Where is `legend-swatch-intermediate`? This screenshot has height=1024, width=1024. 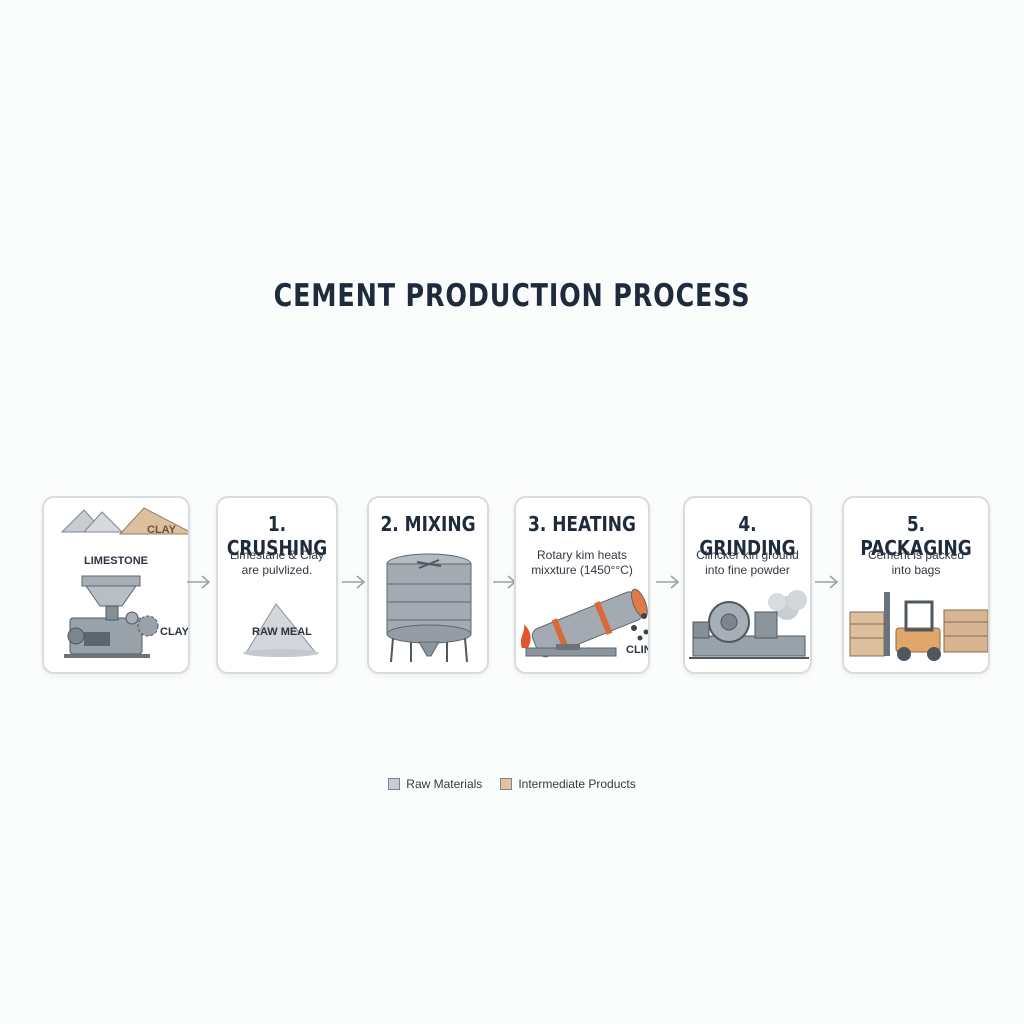 legend-swatch-intermediate is located at coordinates (506, 784).